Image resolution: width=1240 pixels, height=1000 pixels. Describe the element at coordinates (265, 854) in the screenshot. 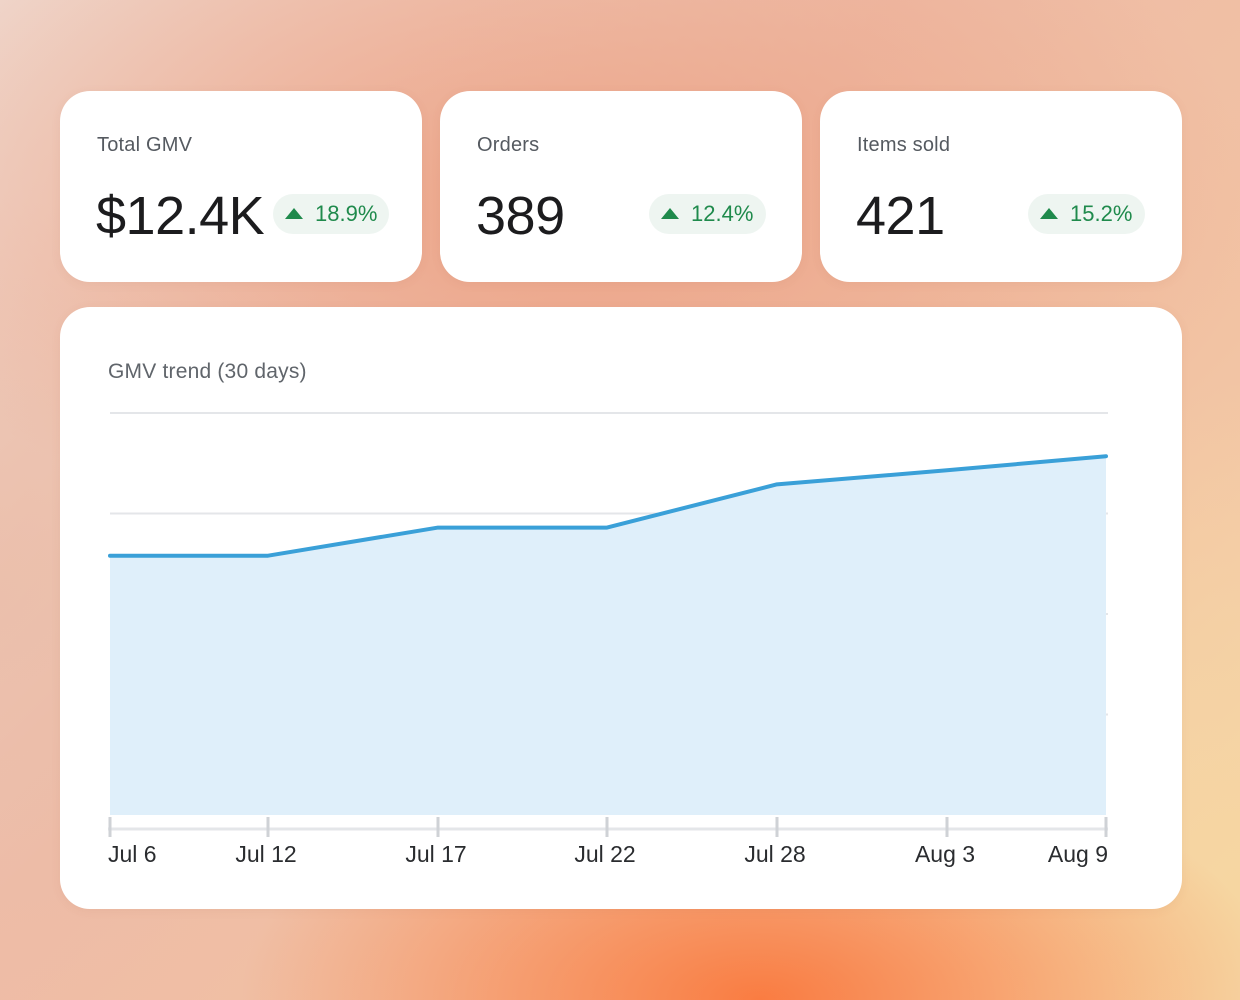

I see `x-tick-label: Jul 12` at that location.